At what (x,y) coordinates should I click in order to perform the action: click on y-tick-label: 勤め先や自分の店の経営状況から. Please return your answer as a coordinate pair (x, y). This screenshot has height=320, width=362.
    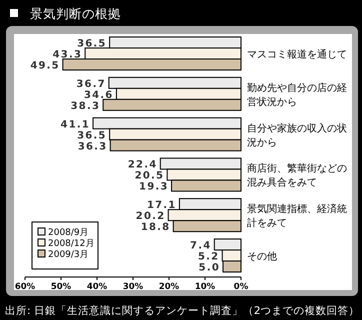
    Looking at the image, I should click on (297, 95).